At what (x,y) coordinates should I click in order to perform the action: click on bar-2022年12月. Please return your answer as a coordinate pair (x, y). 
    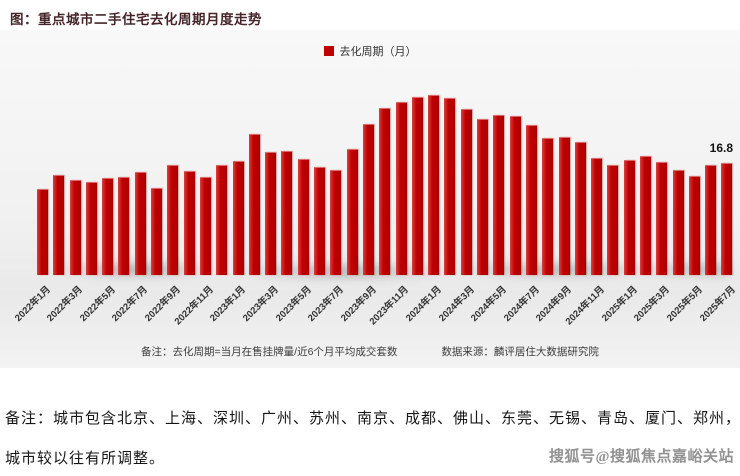
    Looking at the image, I should click on (222, 220).